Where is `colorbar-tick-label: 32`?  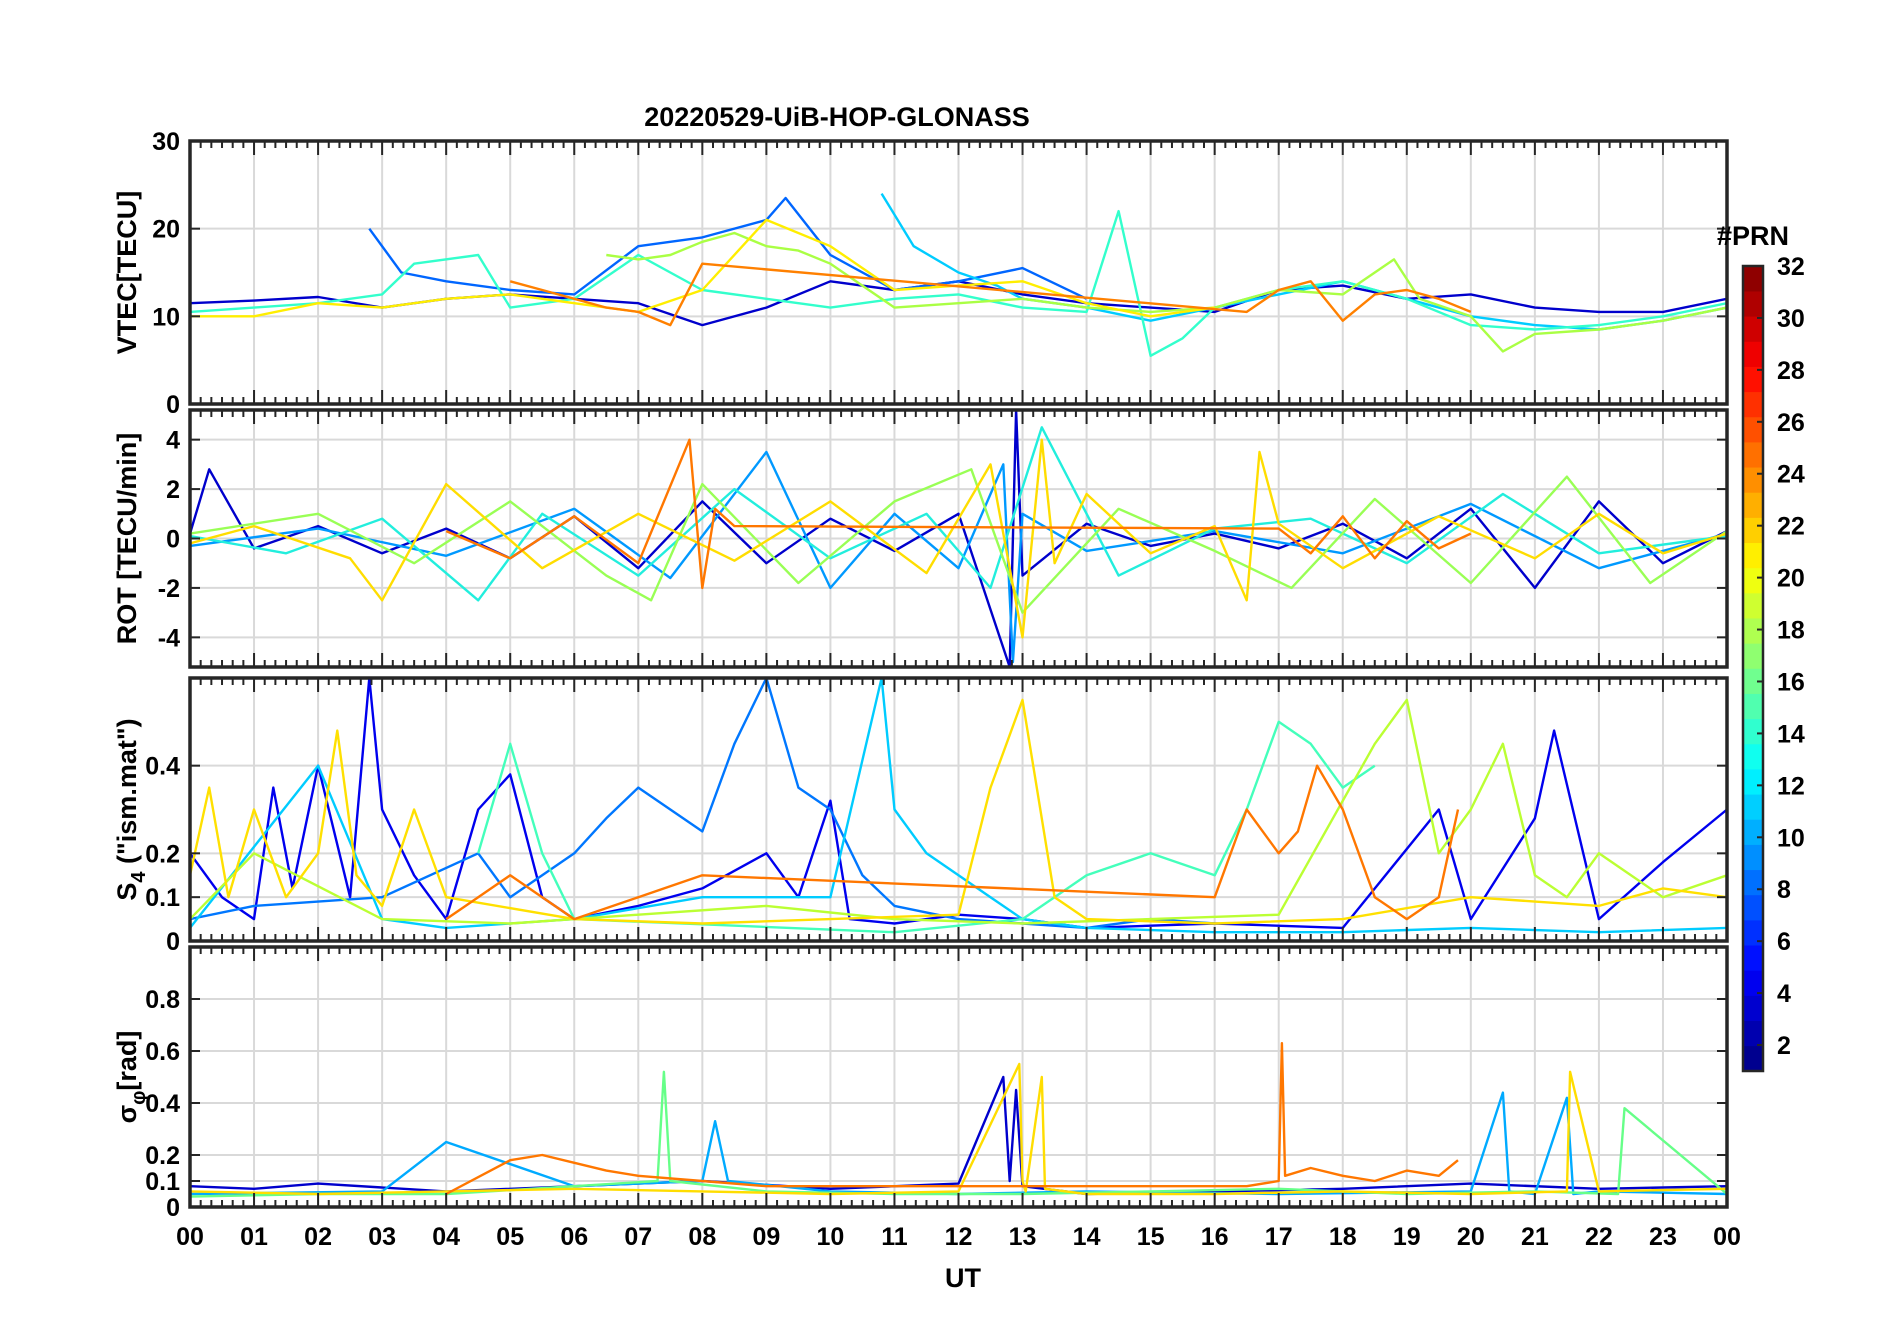
colorbar-tick-label: 32 is located at coordinates (1791, 267).